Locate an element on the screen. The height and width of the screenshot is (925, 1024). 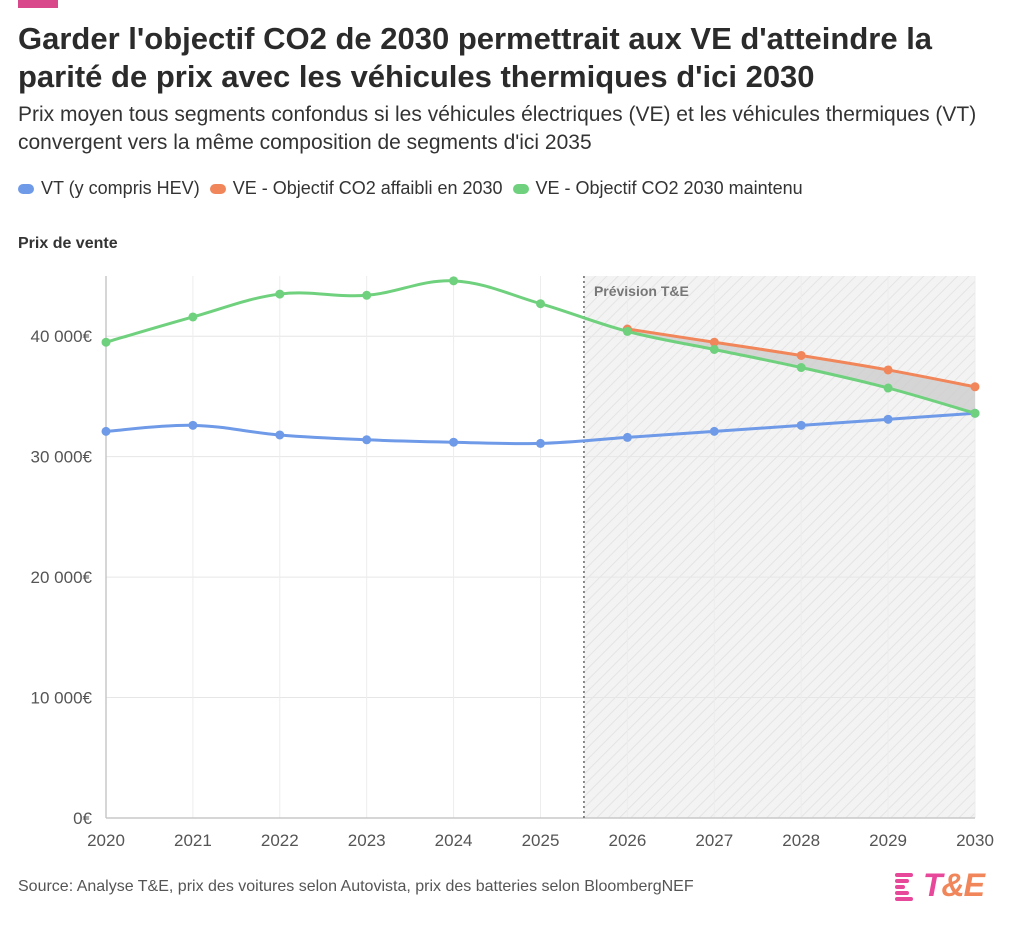
scenario-gap-area is located at coordinates (801, 371).